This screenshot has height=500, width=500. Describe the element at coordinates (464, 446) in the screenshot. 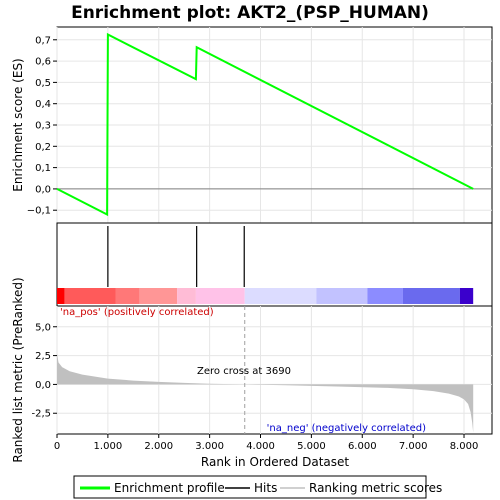

I see `x-tick-label: 8.000` at that location.